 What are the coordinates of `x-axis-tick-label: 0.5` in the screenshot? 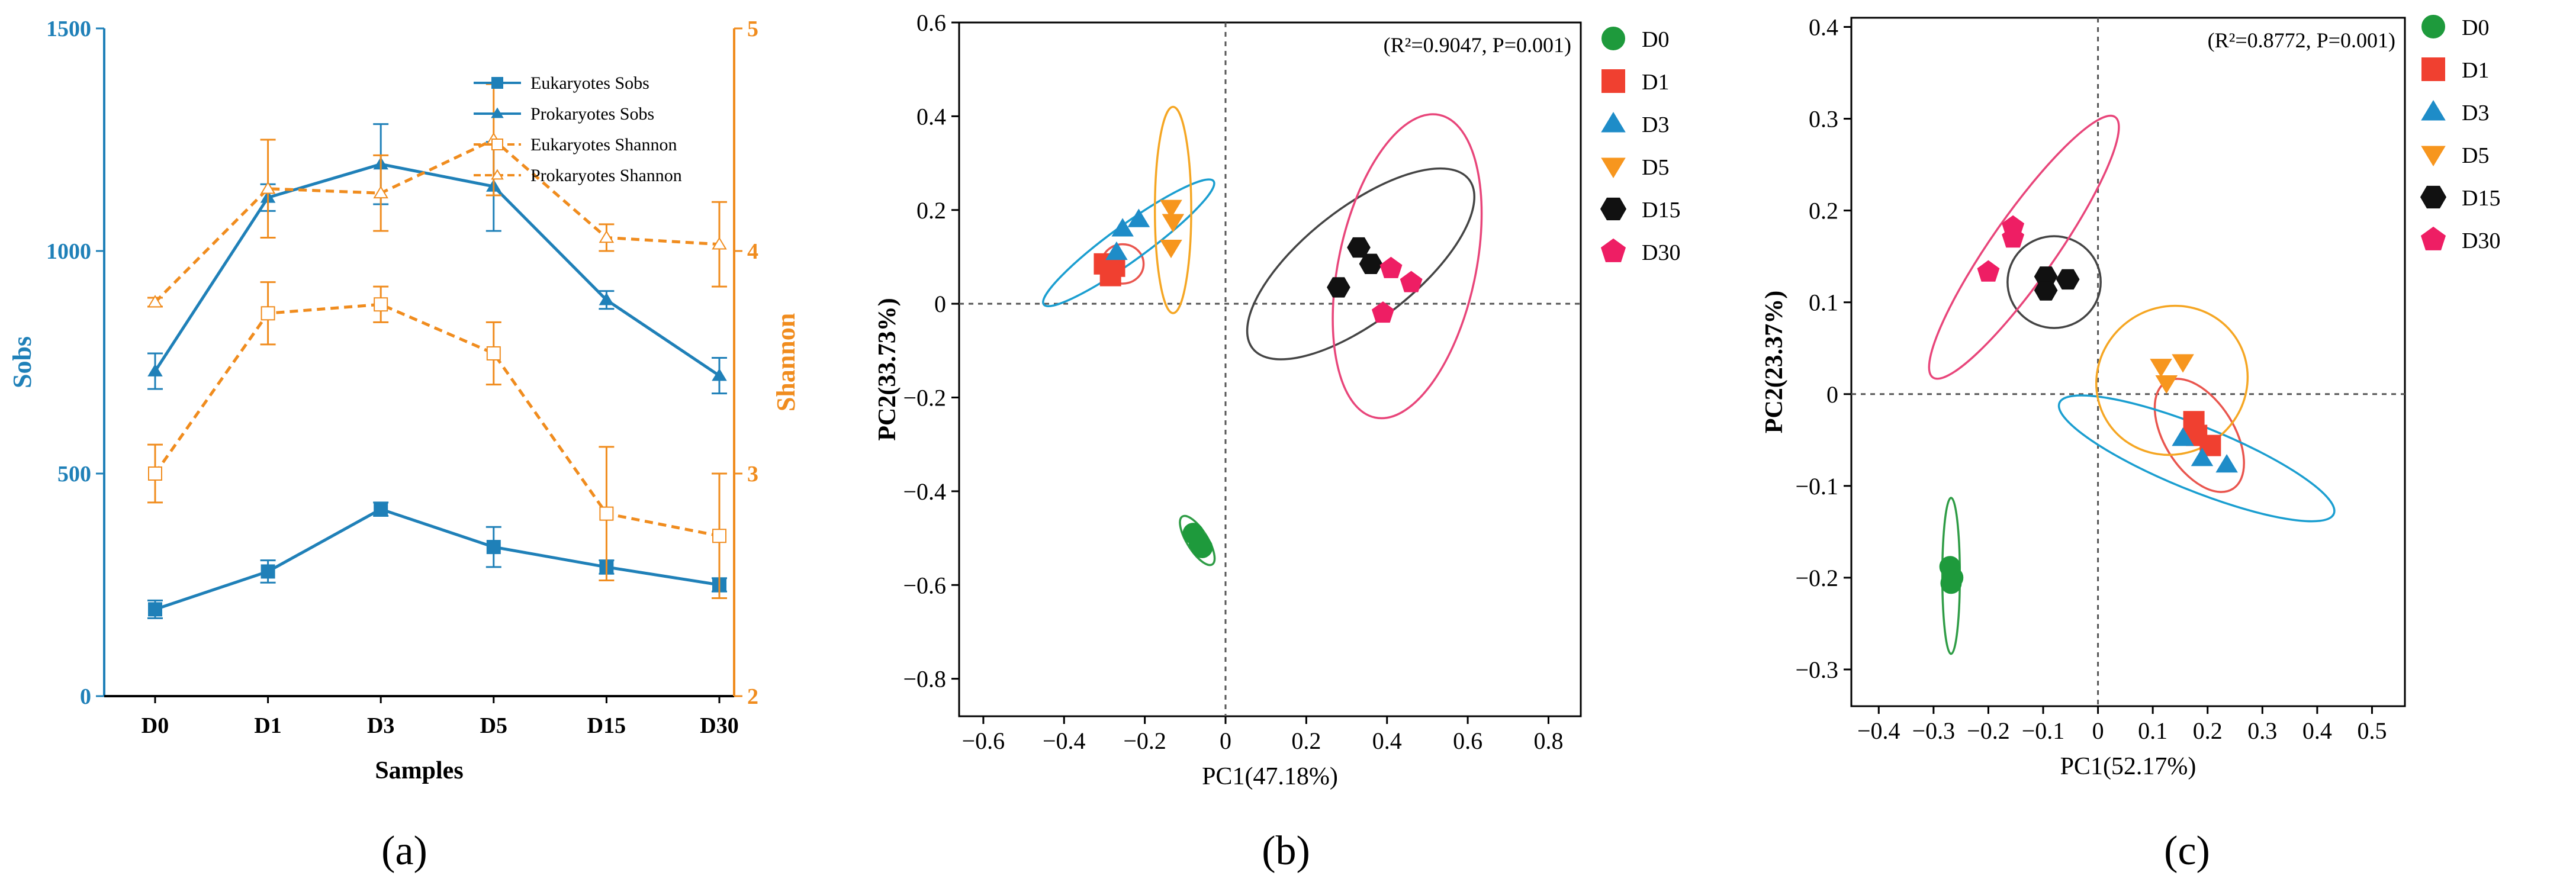 It's located at (2372, 731).